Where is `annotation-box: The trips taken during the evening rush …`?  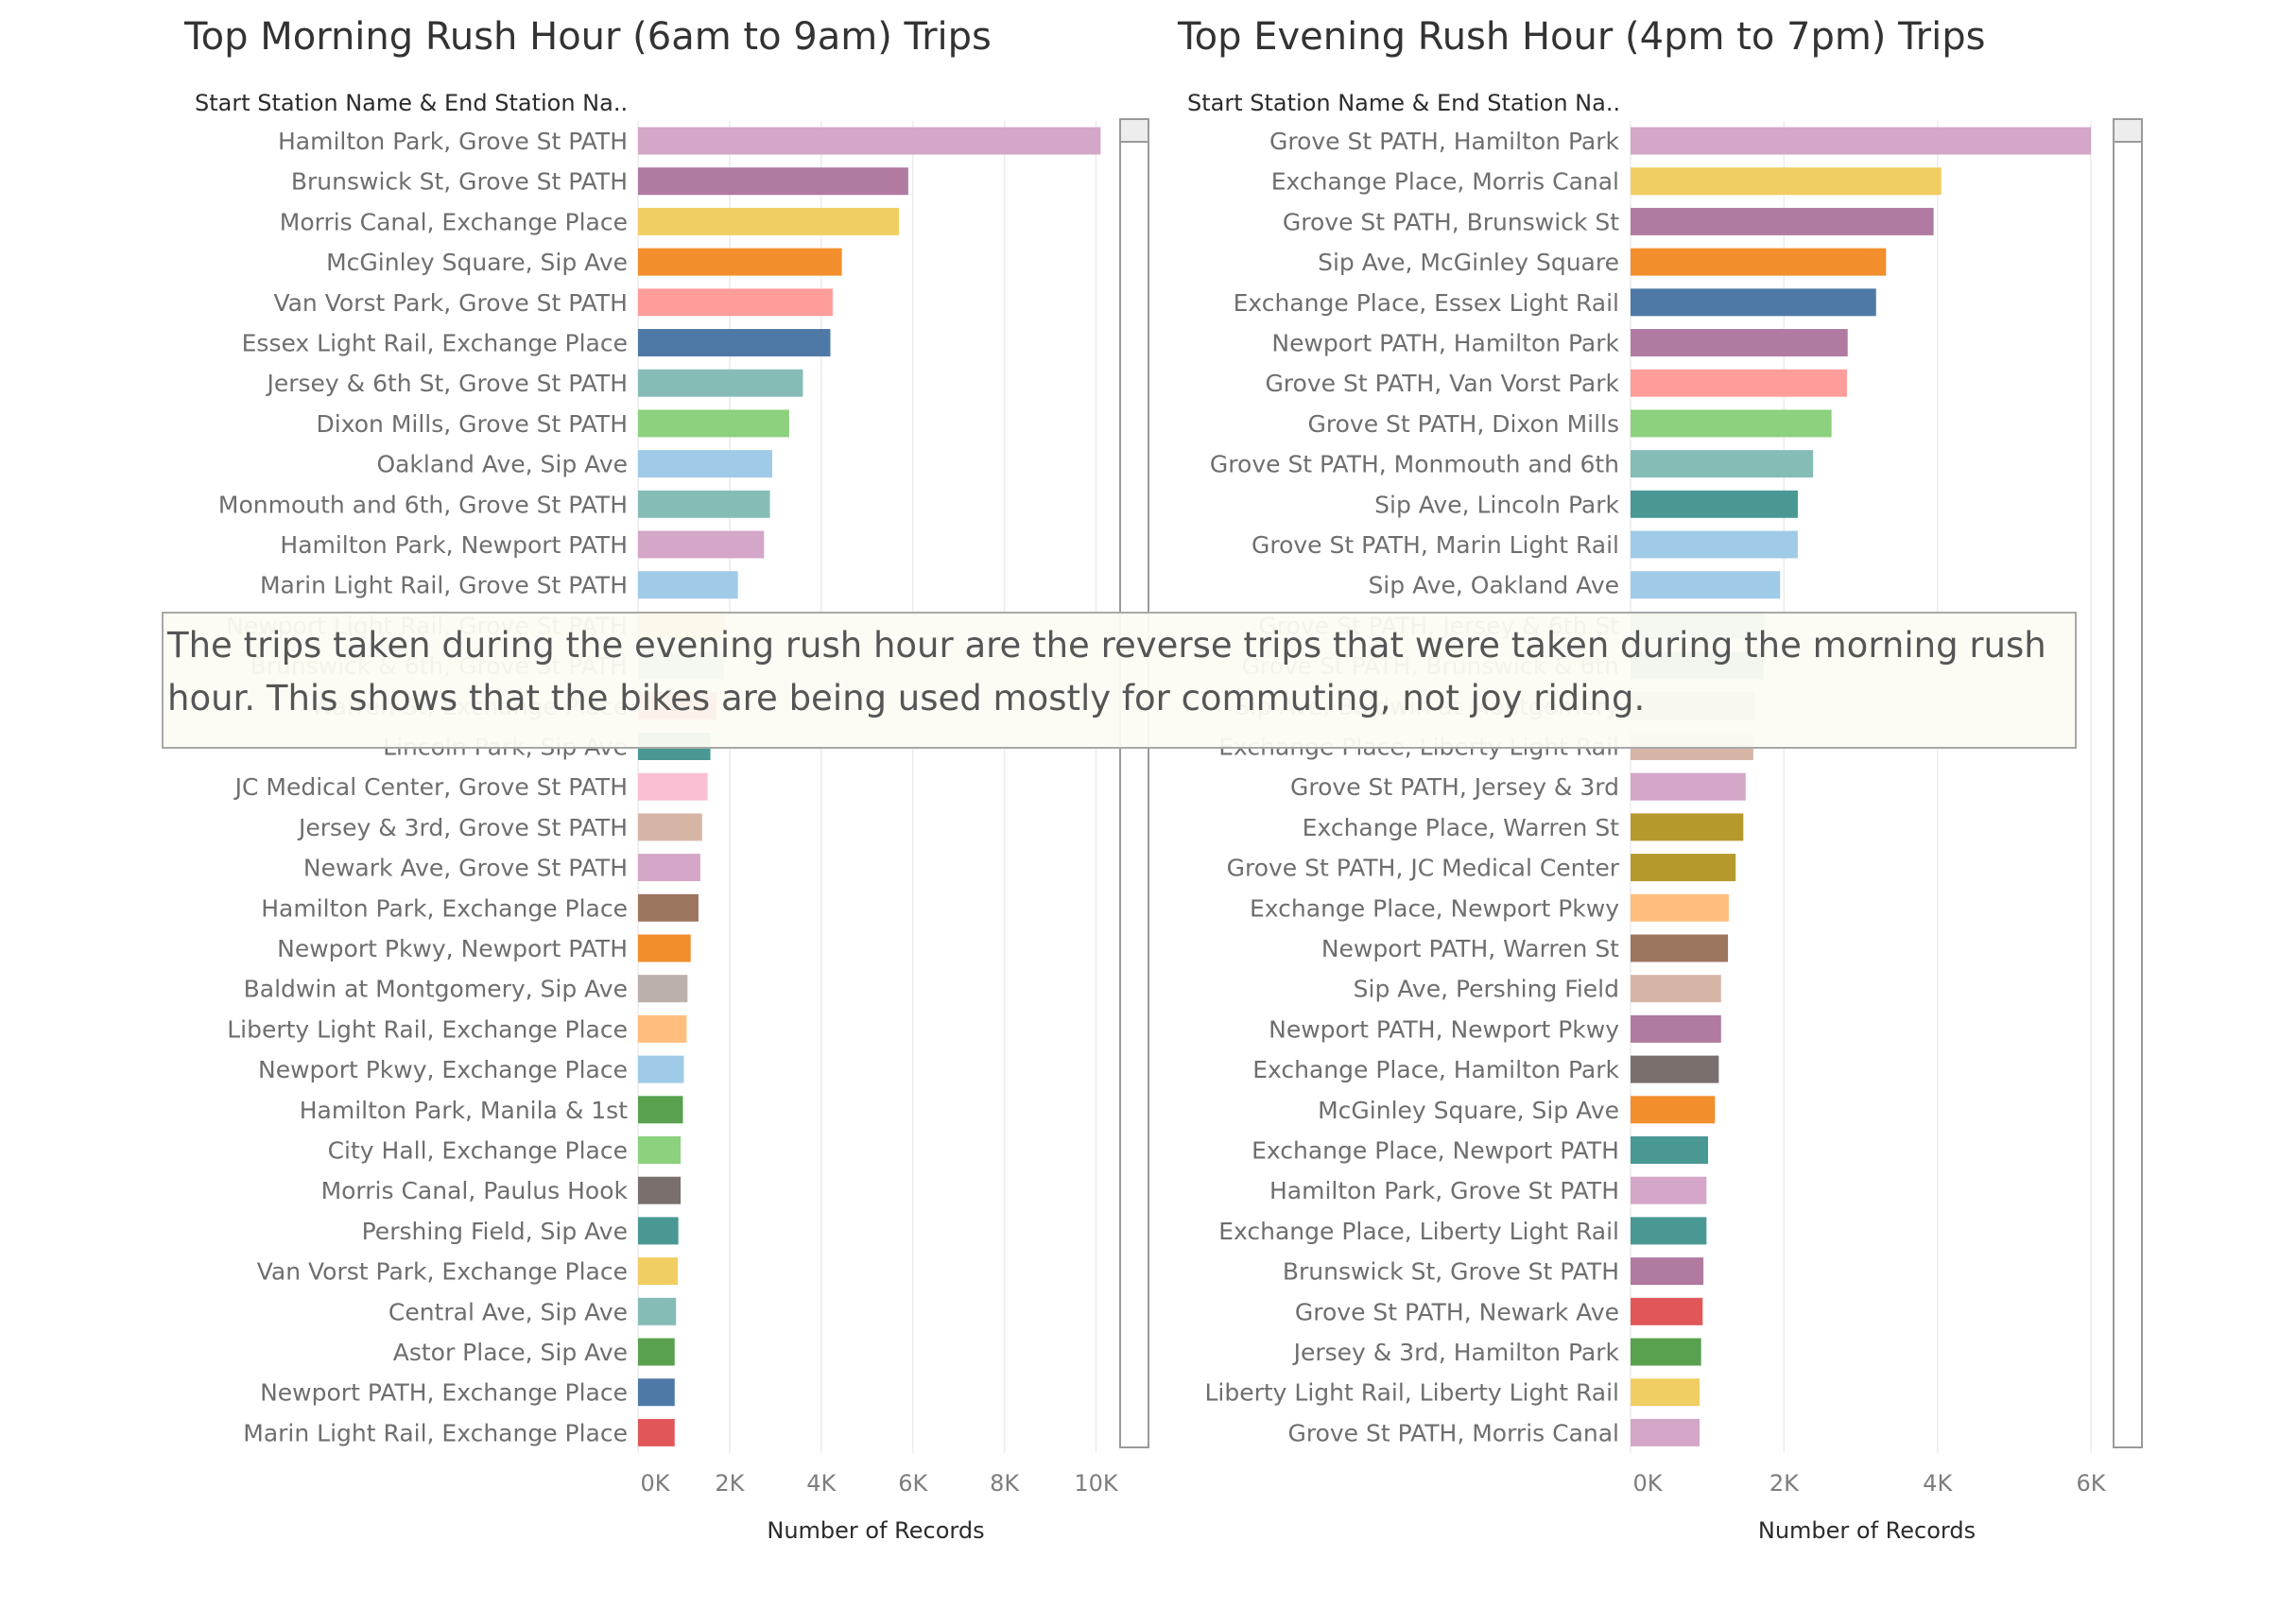
annotation-box: The trips taken during the evening rush … is located at coordinates (1119, 680).